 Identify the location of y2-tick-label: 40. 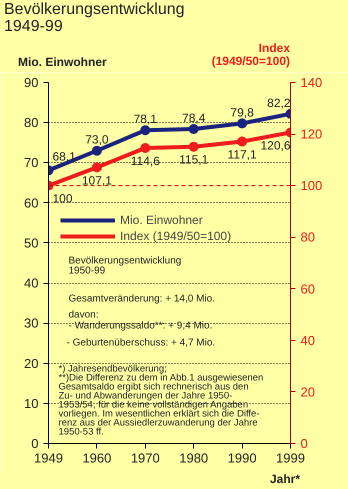
(307, 340).